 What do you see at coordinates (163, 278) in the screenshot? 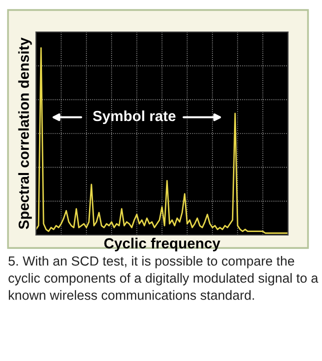
I see `text: 5. With an SCD test, it is possible to compare the cyclic components of a digitally modulated signal to a known wireless communications standard.` at bounding box center [163, 278].